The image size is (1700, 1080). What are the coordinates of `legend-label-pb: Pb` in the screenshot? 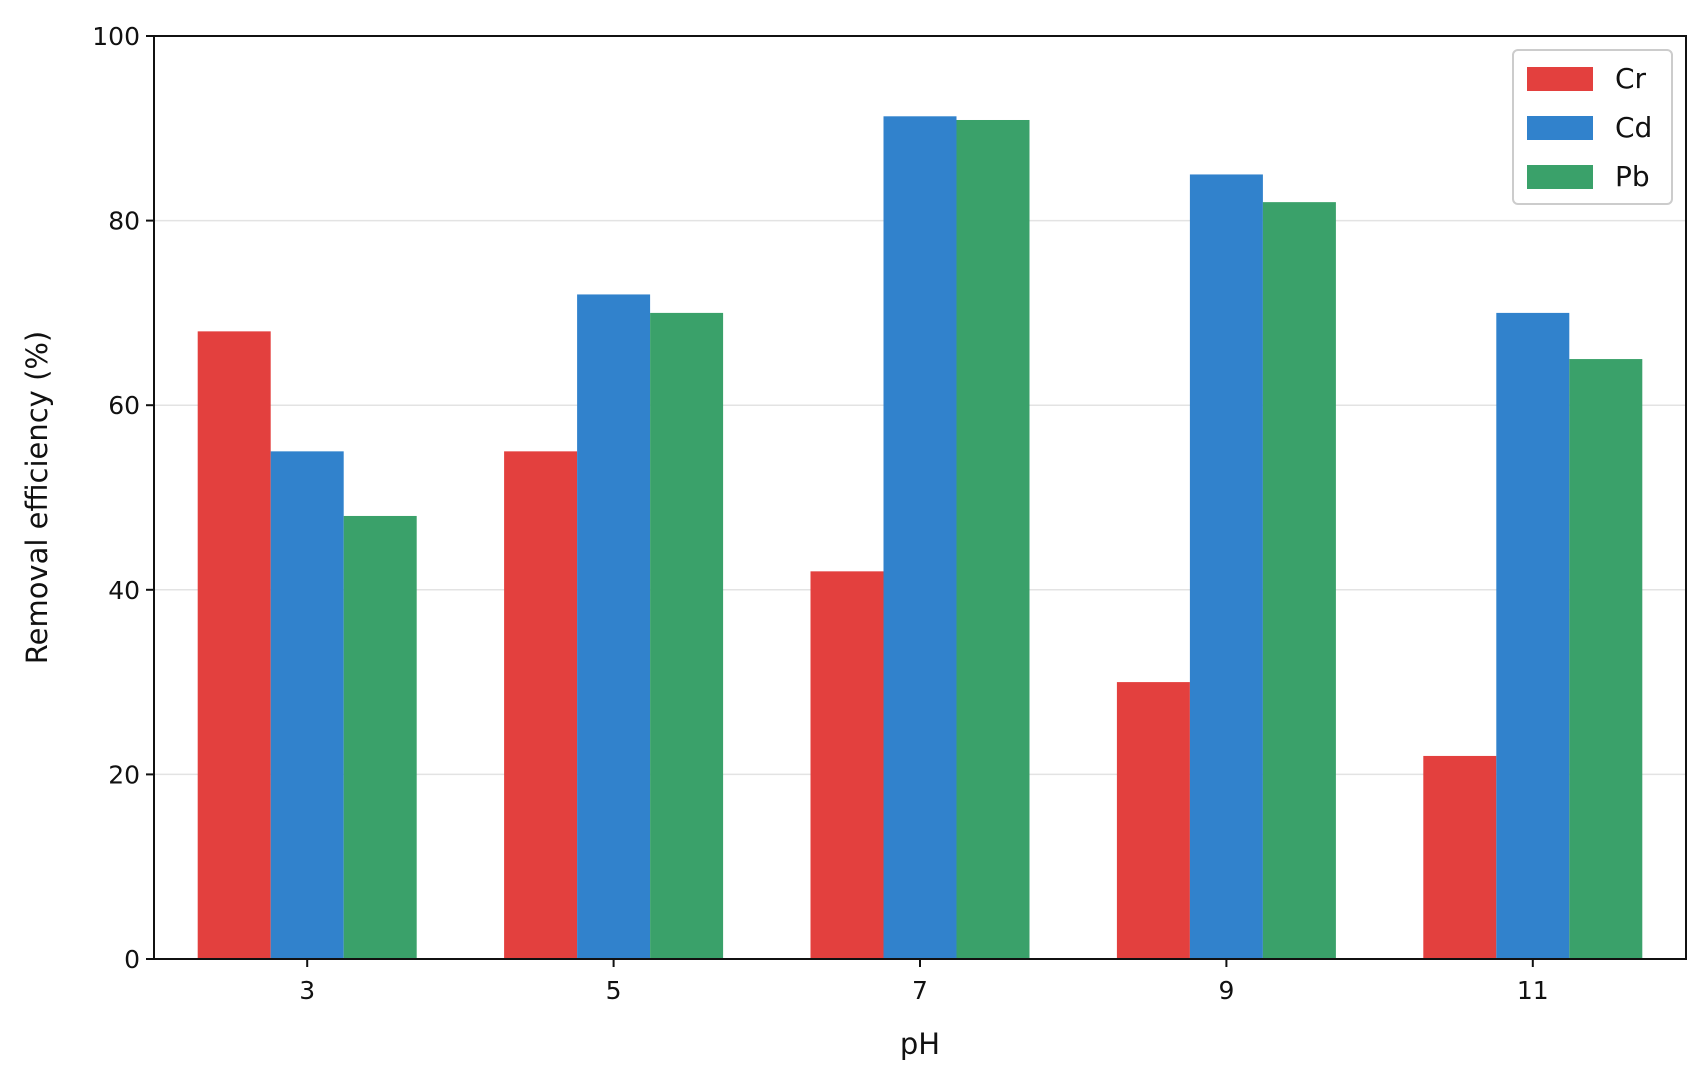 It's located at (1632, 176).